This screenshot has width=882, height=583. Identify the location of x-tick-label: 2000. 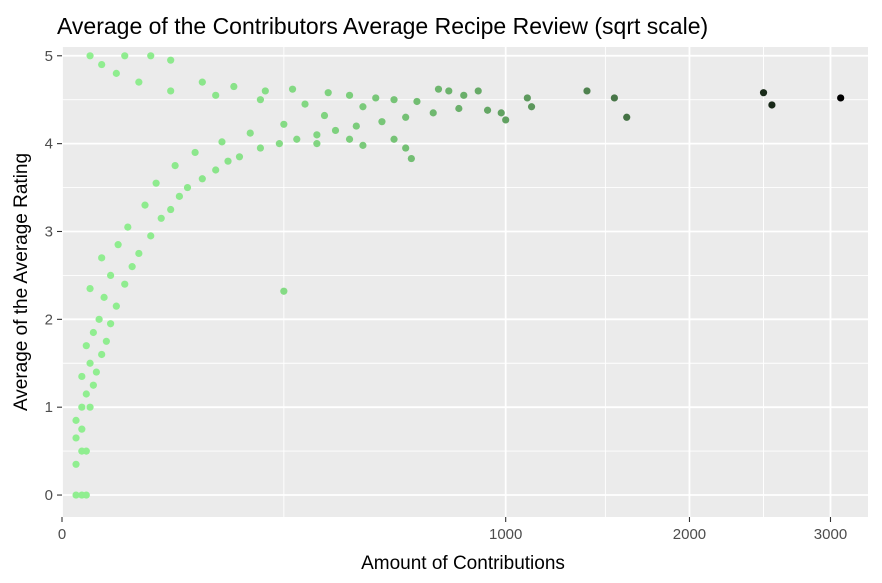
(689, 534).